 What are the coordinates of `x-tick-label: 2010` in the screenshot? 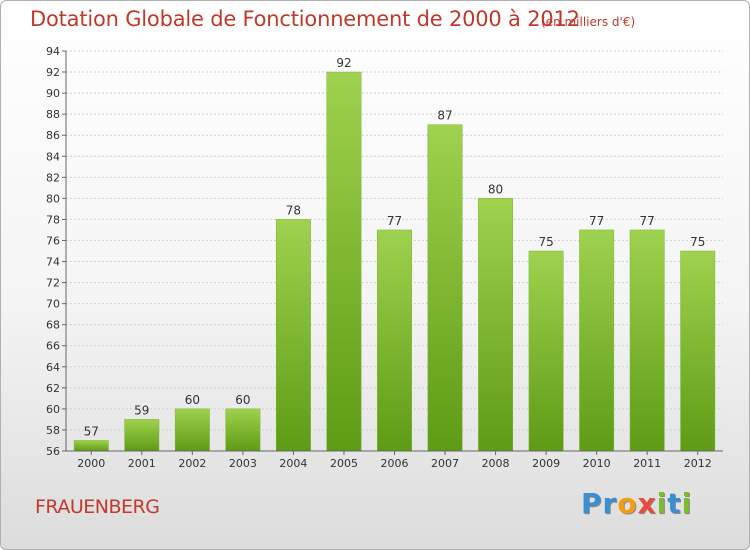 It's located at (597, 463).